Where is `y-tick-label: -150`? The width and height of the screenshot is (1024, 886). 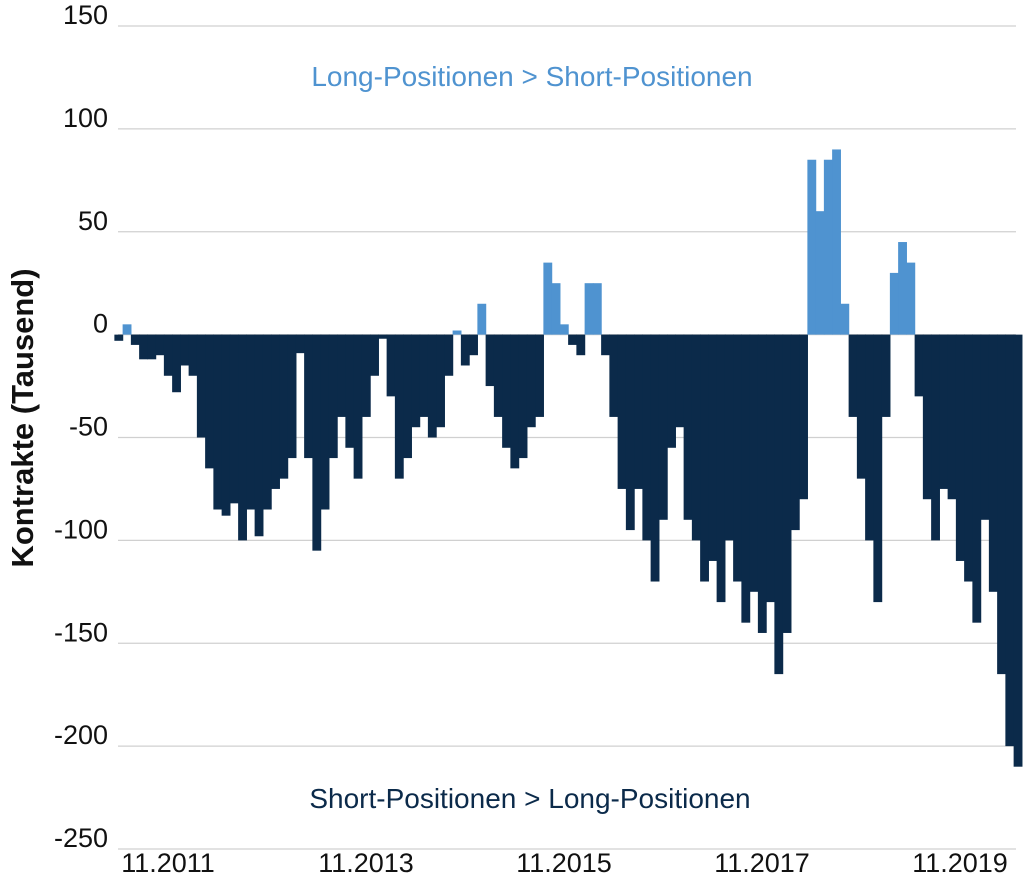
y-tick-label: -150 is located at coordinates (81, 632).